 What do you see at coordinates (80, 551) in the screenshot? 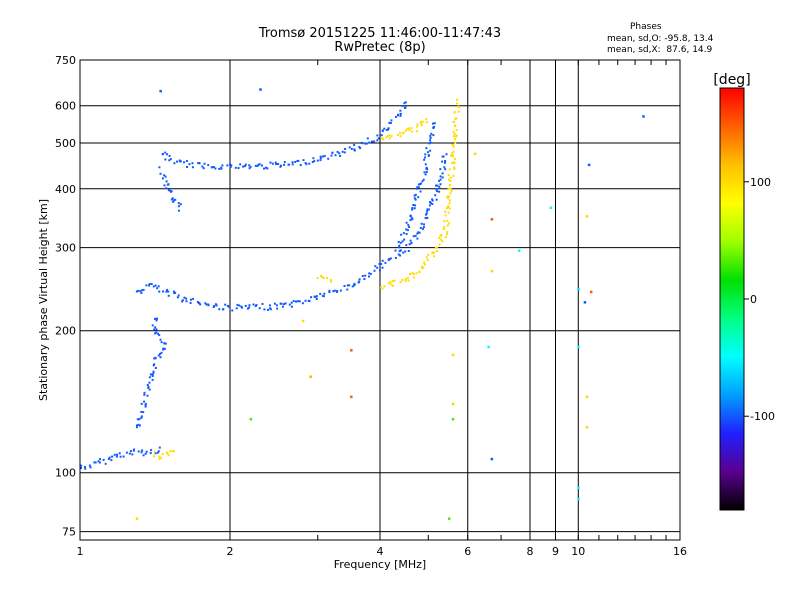
I see `x-tick-label: 1` at bounding box center [80, 551].